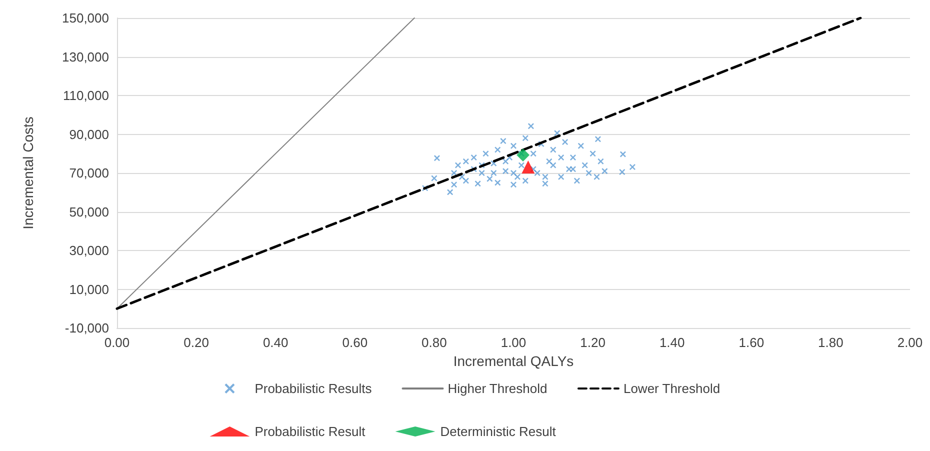  Describe the element at coordinates (498, 431) in the screenshot. I see `legend-label: Deterministic Result` at that location.